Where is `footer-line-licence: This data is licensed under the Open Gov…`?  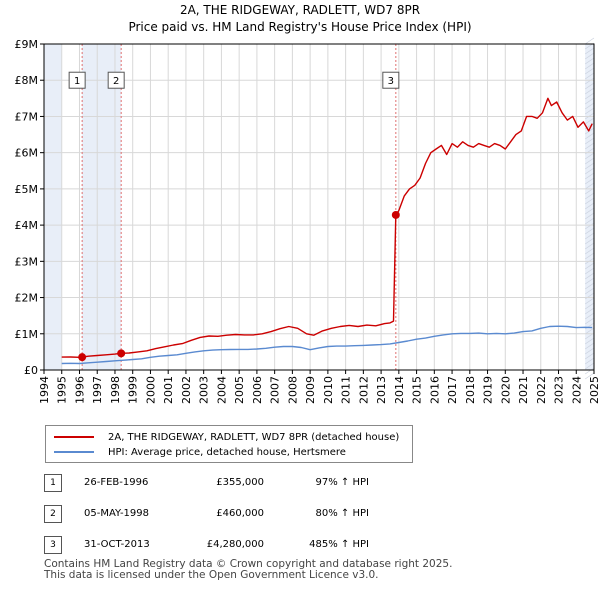 footer-line-licence: This data is licensed under the Open Gov… is located at coordinates (211, 575).